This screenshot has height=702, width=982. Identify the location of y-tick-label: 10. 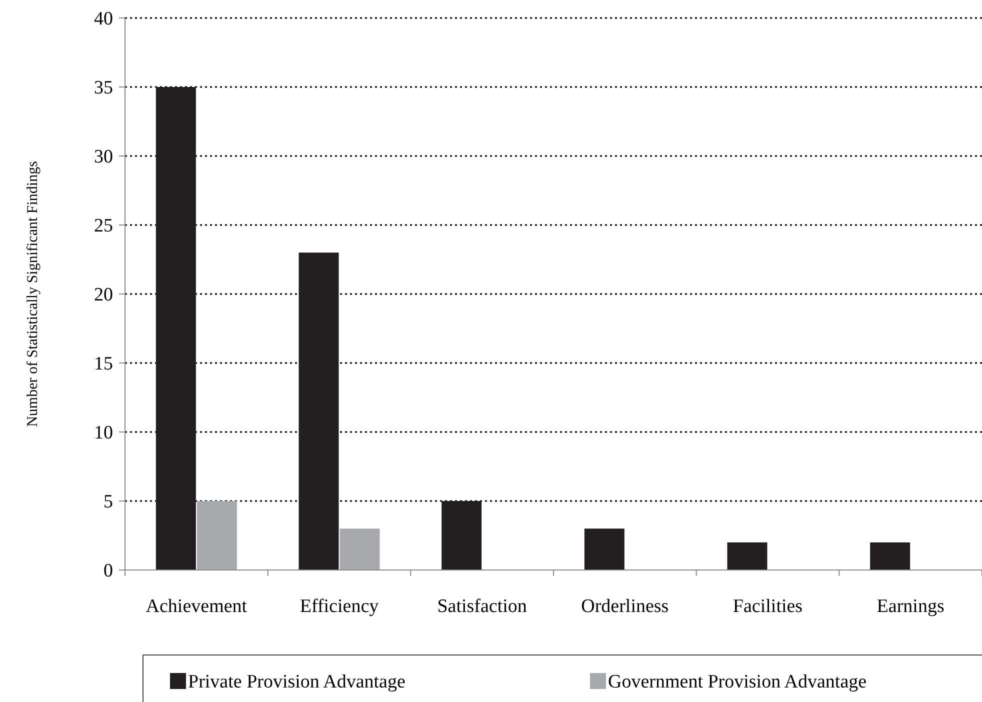
(103, 433).